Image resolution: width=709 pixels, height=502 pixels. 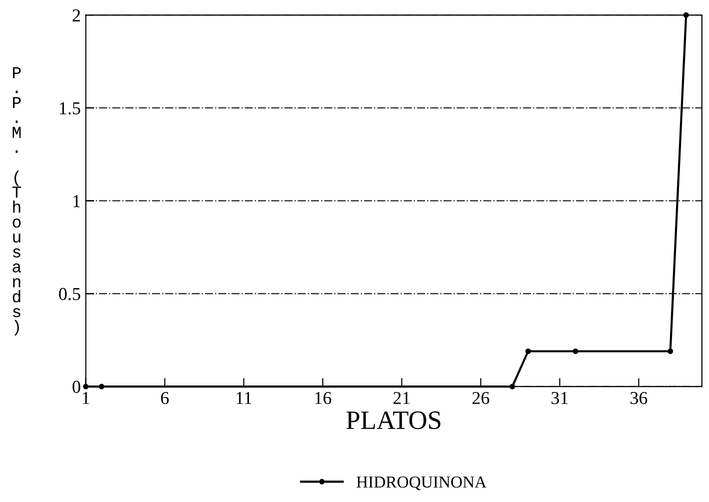 What do you see at coordinates (70, 108) in the screenshot?
I see `y-tick-label: 1.5` at bounding box center [70, 108].